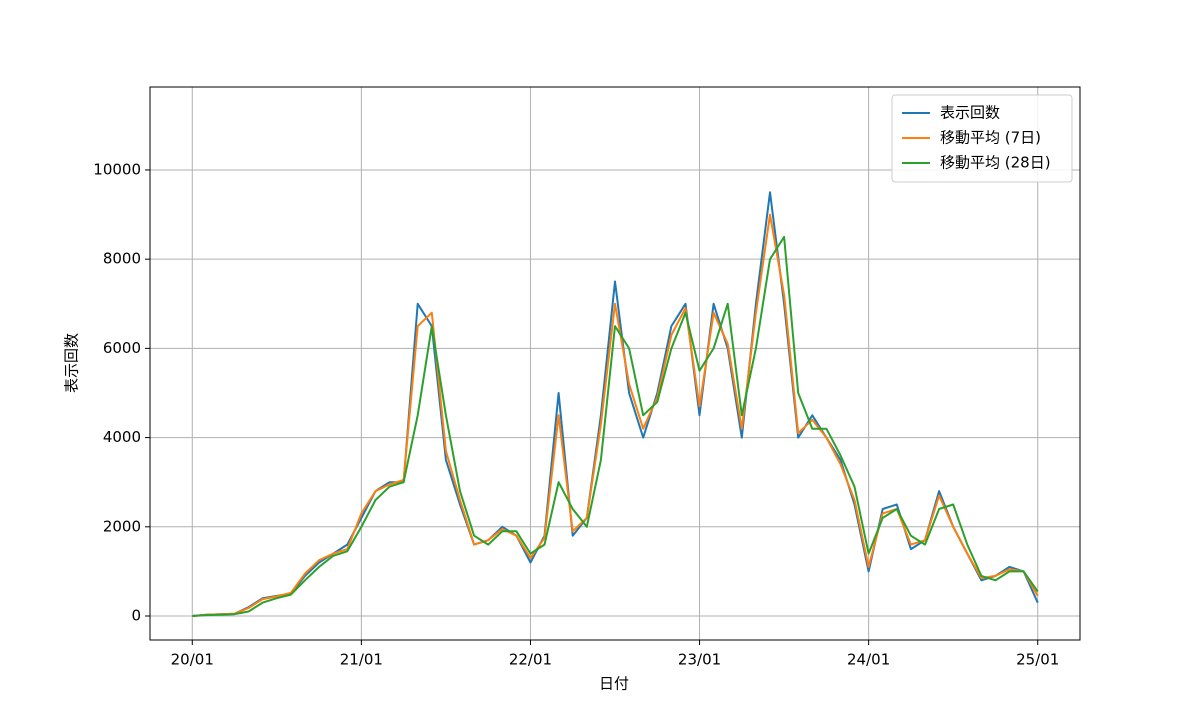 The width and height of the screenshot is (1200, 724). Describe the element at coordinates (995, 163) in the screenshot. I see `legend-label: 移動平均 (28日)` at that location.